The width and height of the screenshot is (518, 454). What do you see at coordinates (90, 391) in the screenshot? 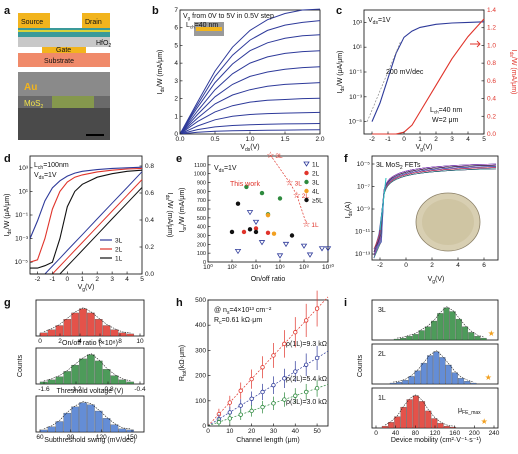
I see `xlabel-g2: Threshold voltage (V)` at bounding box center [90, 391].